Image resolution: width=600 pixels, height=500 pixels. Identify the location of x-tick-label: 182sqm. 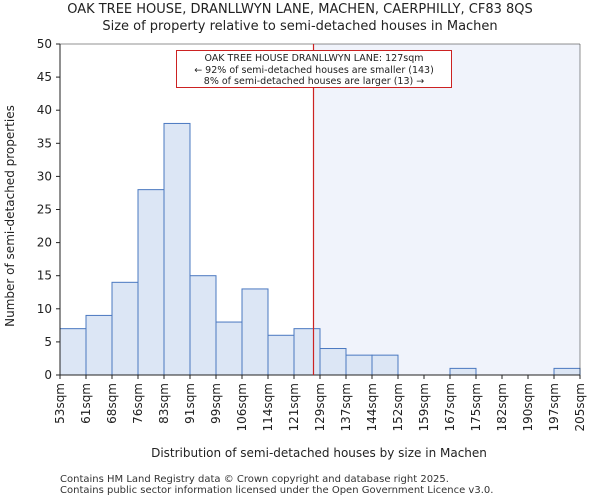
(502, 407).